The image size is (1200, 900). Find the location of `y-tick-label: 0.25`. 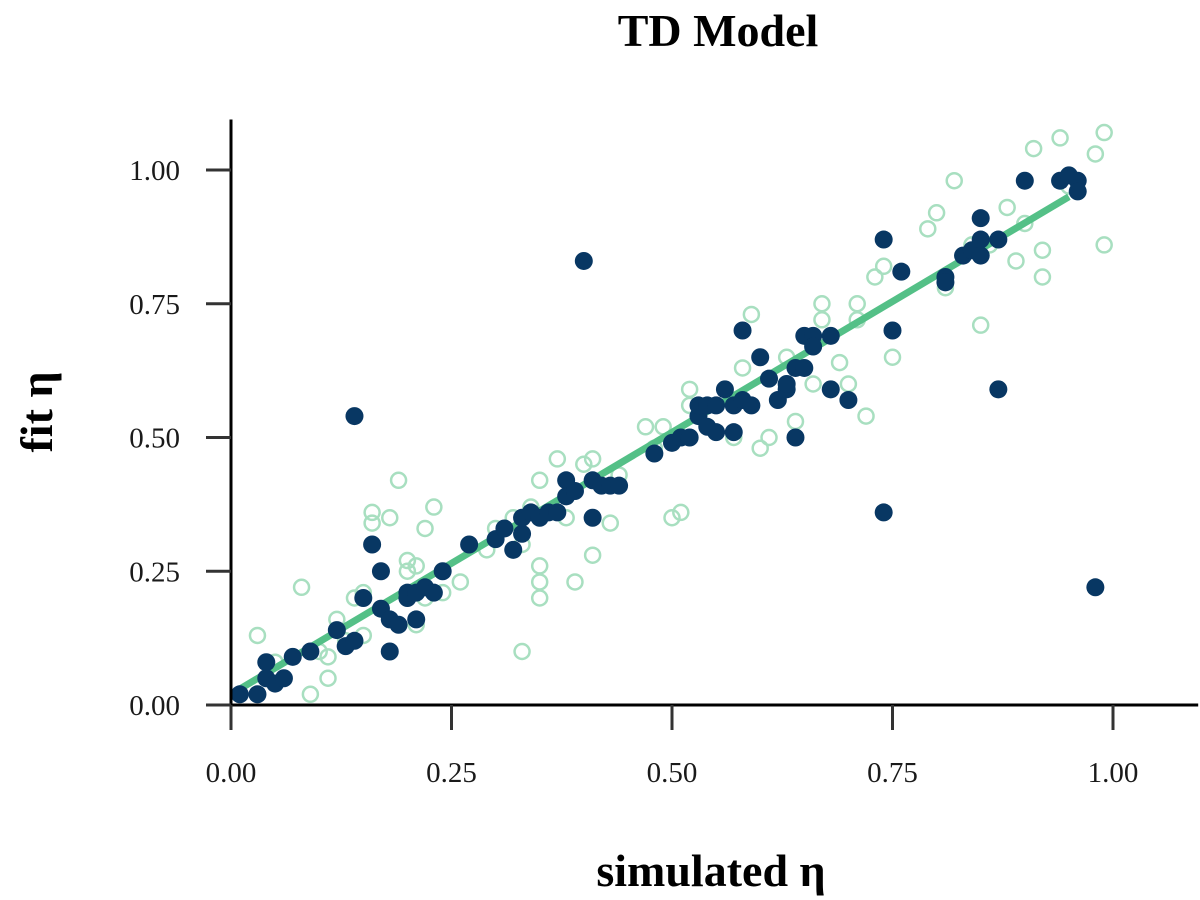

y-tick-label: 0.25 is located at coordinates (154, 572).